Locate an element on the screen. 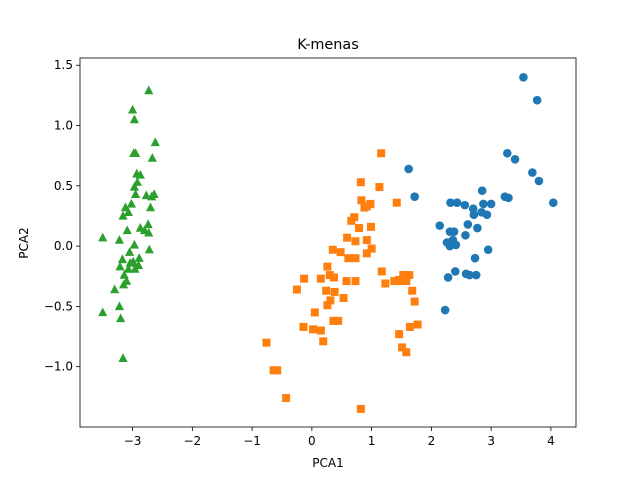 The image size is (640, 480). y-tick-label: −0.5 is located at coordinates (58, 306).